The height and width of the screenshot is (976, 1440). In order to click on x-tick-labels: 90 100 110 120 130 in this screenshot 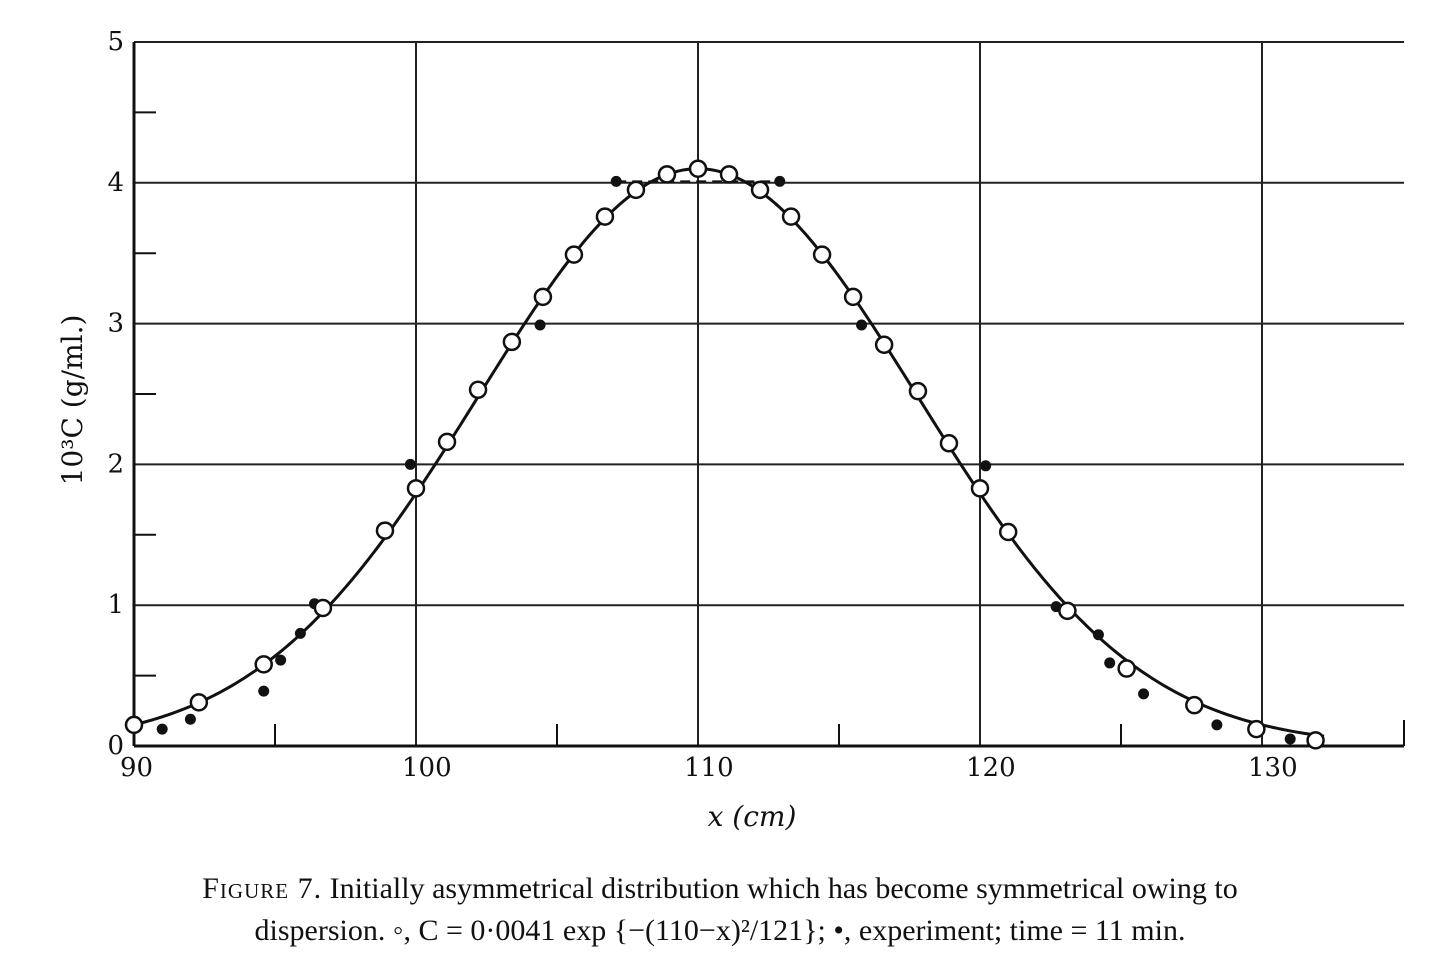, I will do `click(709, 768)`.